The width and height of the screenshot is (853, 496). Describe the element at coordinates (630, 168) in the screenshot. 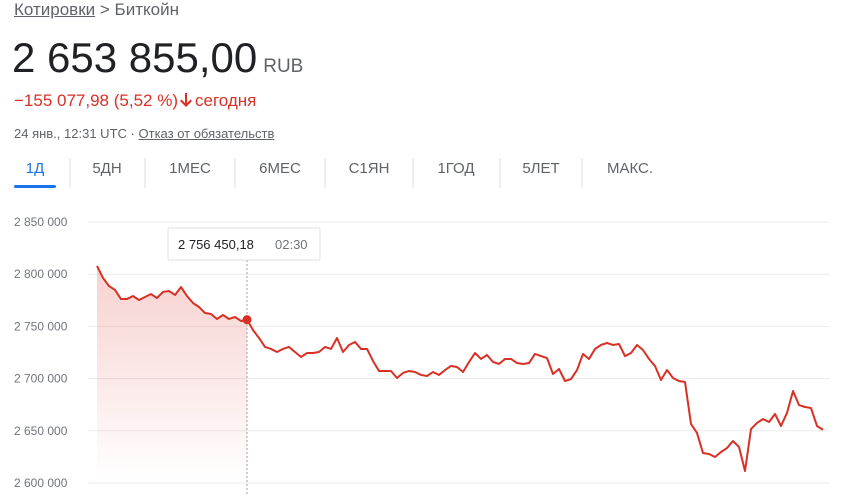

I see `range-tab: МАКС.` at that location.